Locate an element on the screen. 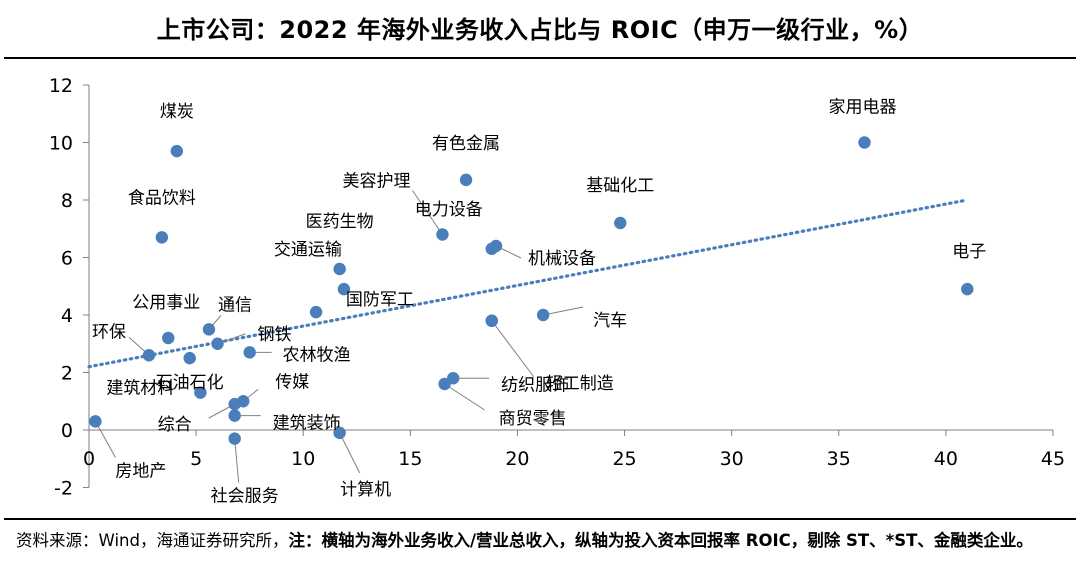 The height and width of the screenshot is (581, 1080). x-tick-label: 5 is located at coordinates (196, 459).